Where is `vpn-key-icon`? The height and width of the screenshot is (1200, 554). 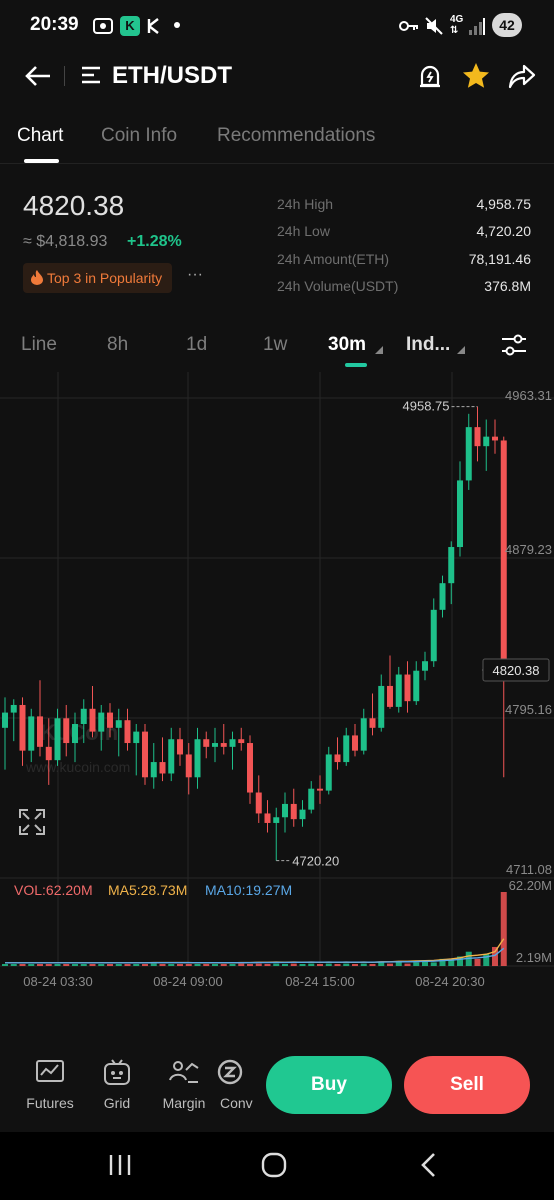
vpn-key-icon is located at coordinates (408, 26).